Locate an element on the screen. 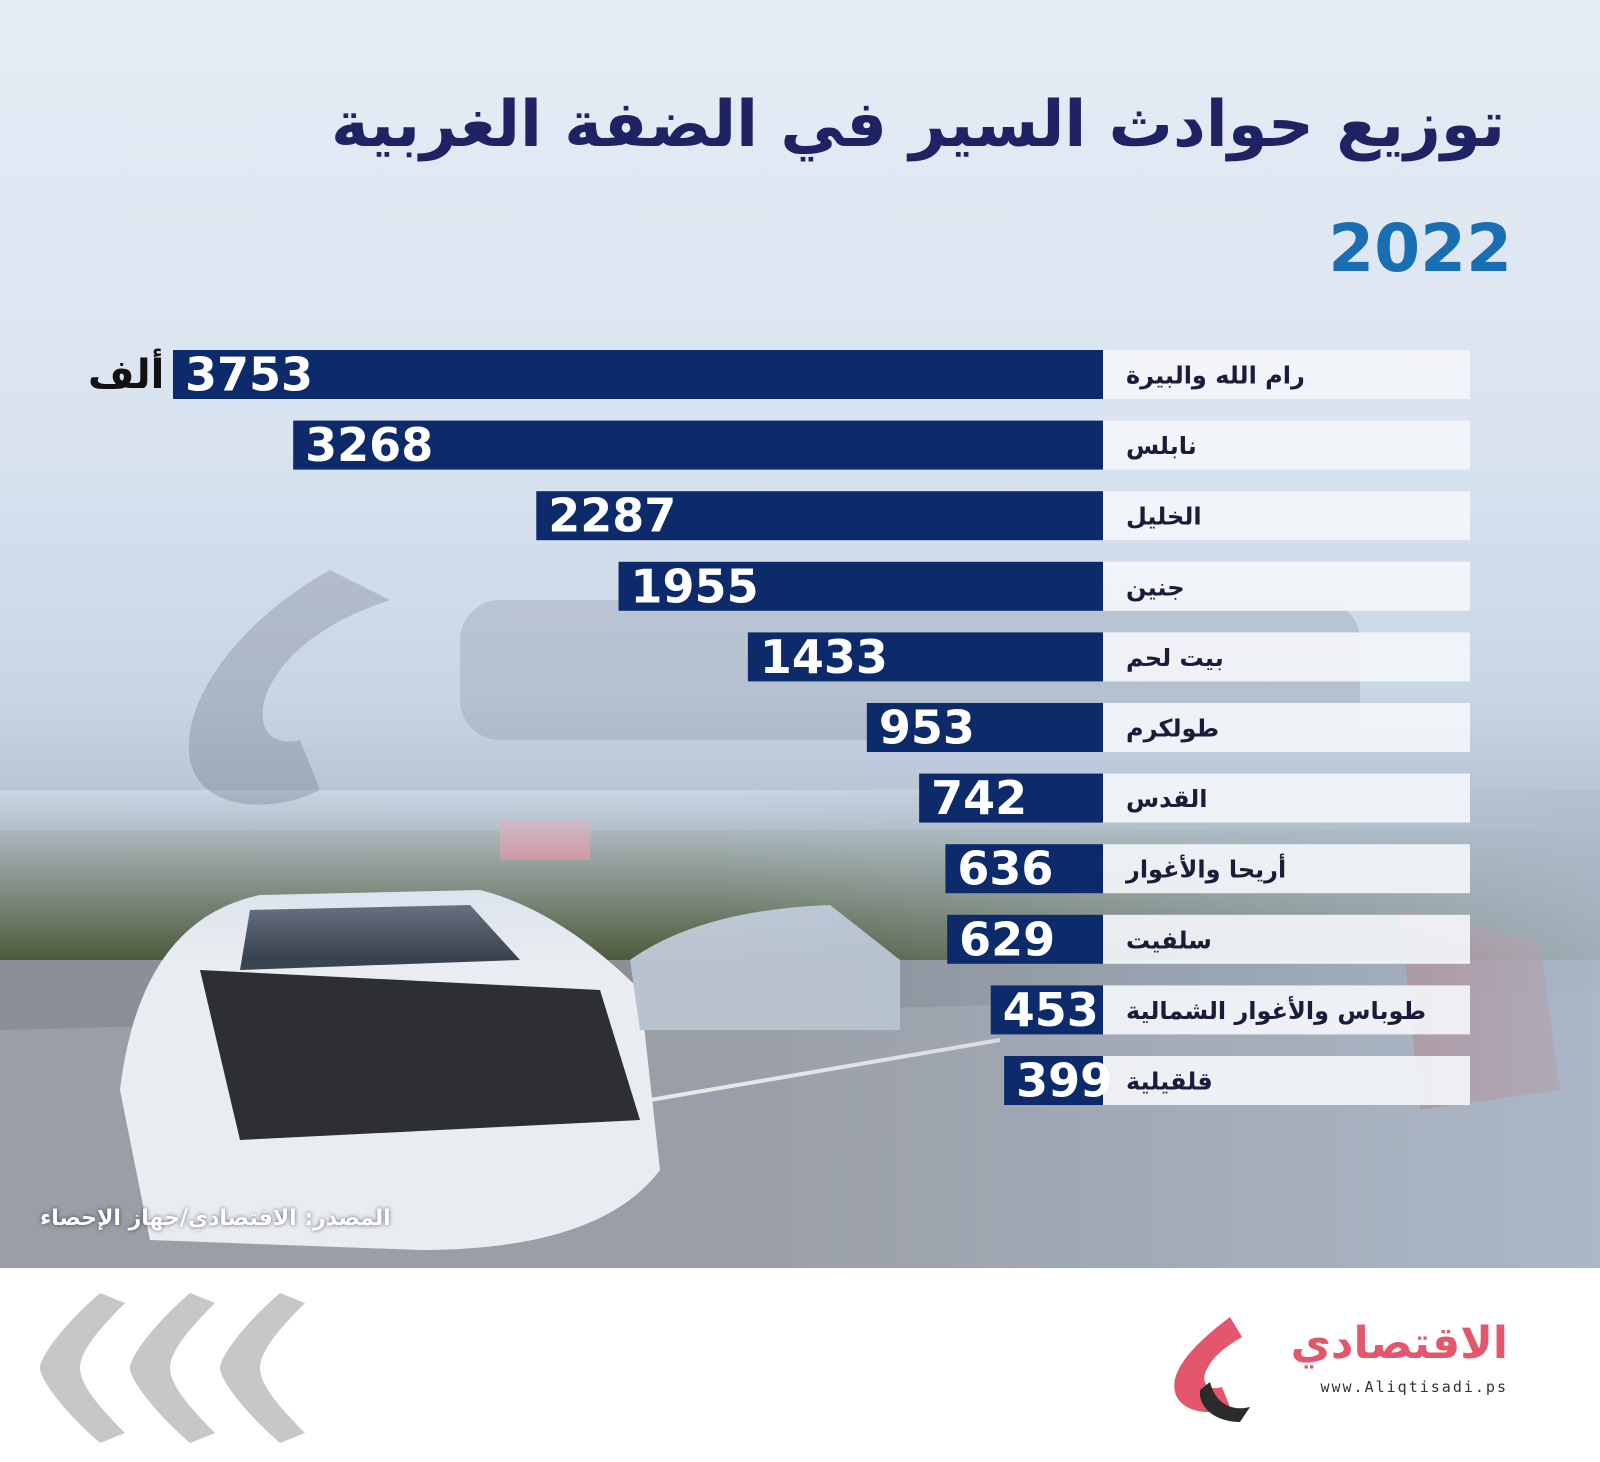 This screenshot has height=1462, width=1600. bar-value: 2287 is located at coordinates (612, 516).